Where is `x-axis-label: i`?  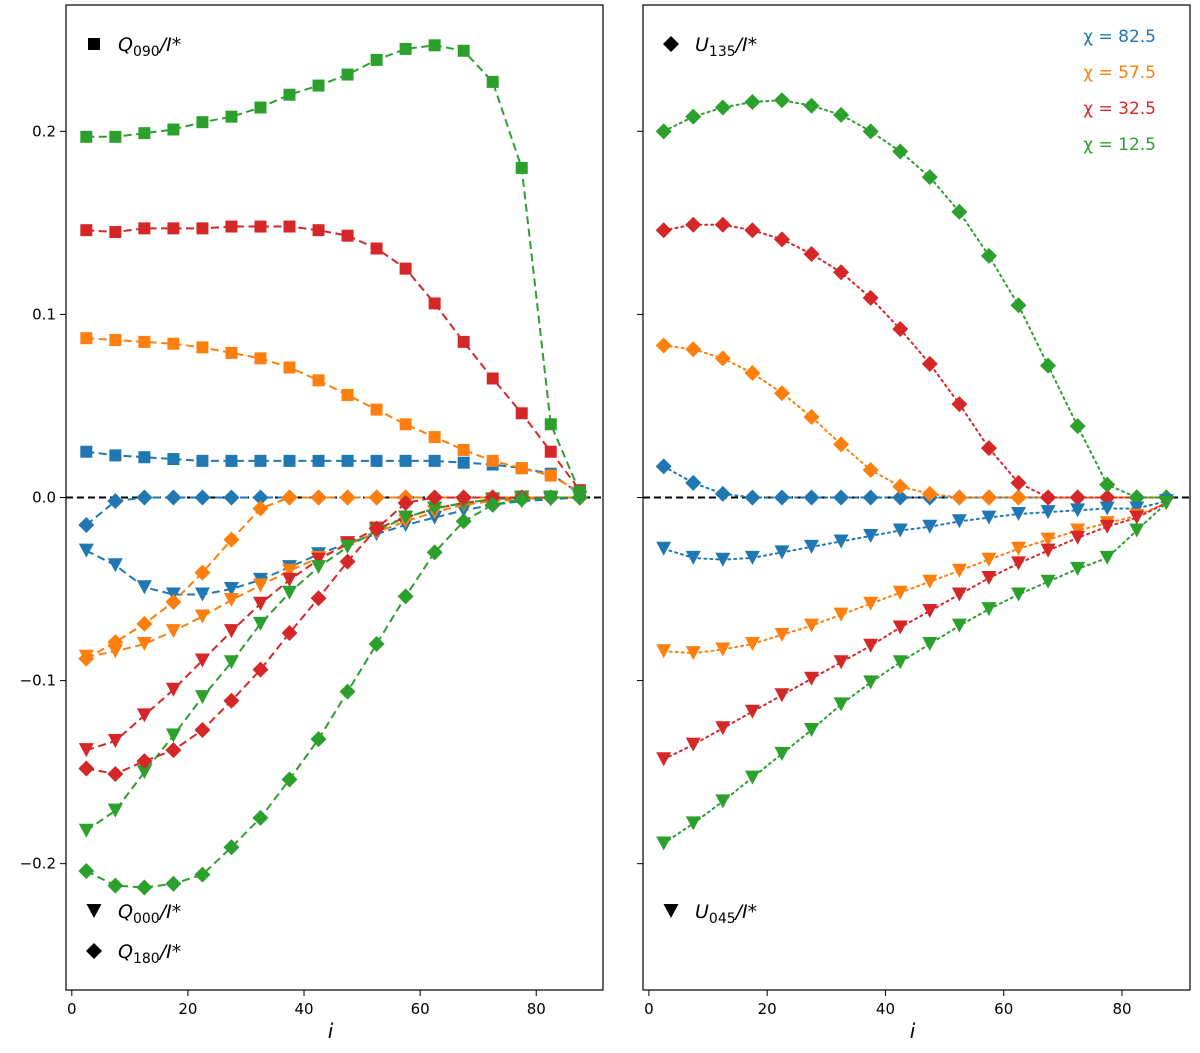
x-axis-label: i is located at coordinates (913, 1031).